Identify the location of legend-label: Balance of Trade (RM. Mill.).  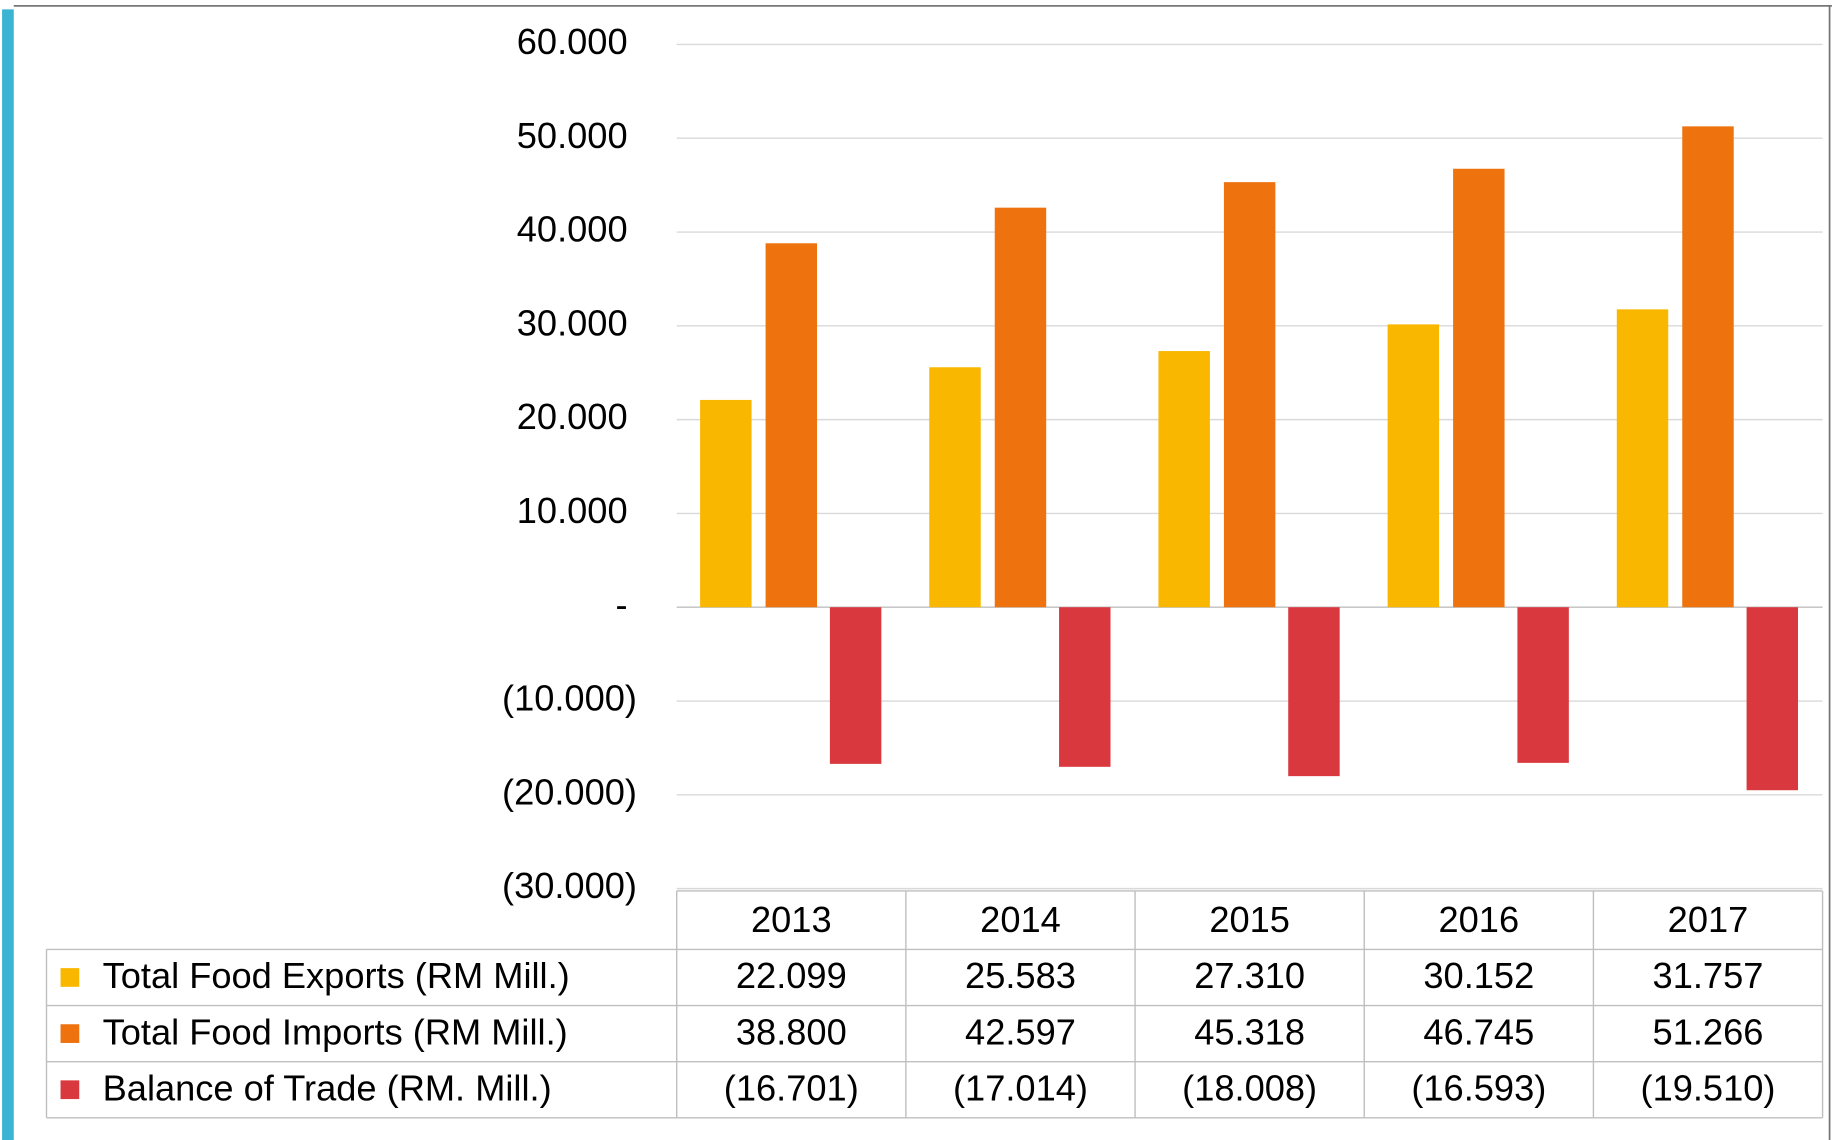
(327, 1087).